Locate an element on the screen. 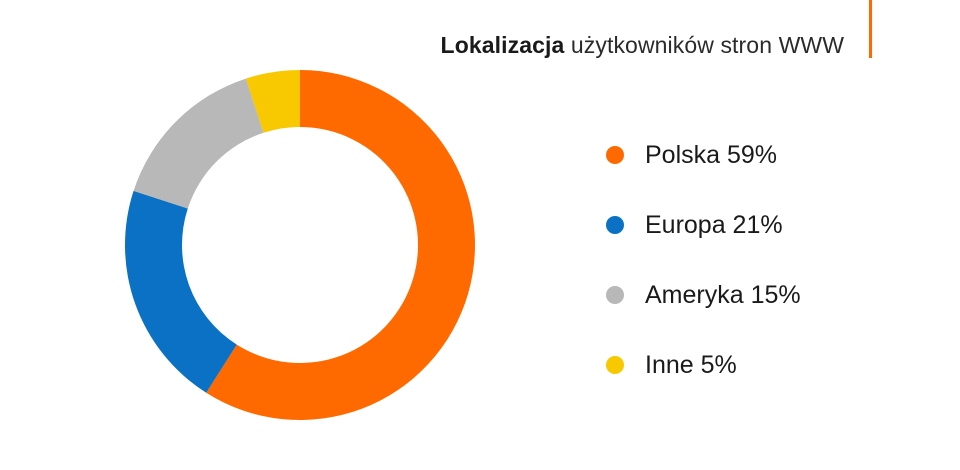 This screenshot has width=960, height=470. chart-title-bold: Lokalizacja is located at coordinates (502, 45).